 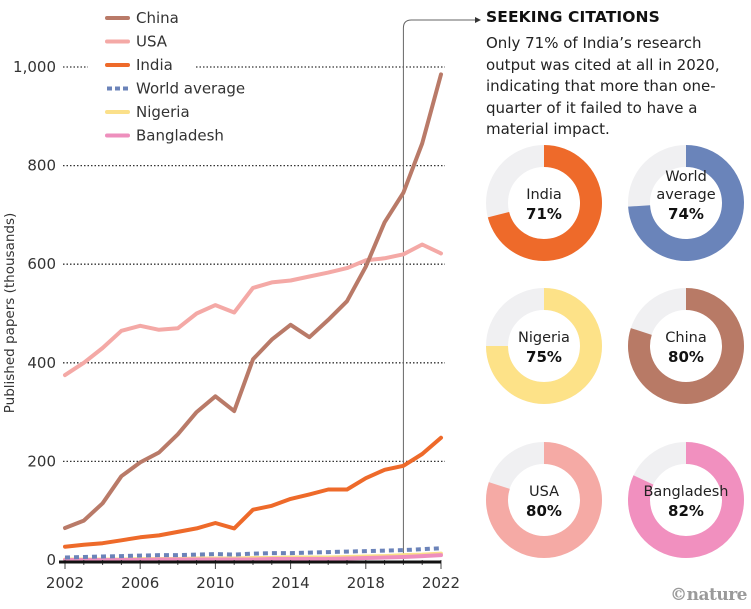 I want to click on nature-credit: ©nature, so click(x=708, y=595).